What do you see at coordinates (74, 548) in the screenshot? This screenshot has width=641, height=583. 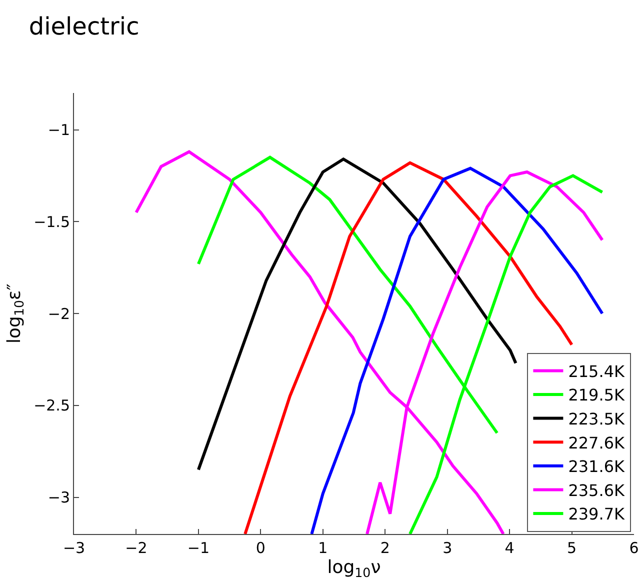 I see `x-tick-label: −3` at bounding box center [74, 548].